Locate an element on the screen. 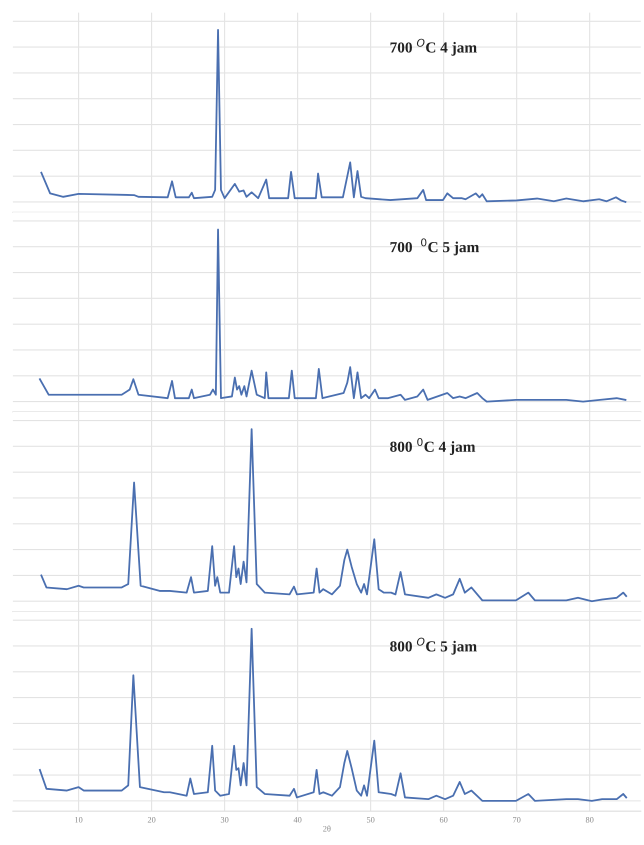 This screenshot has height=845, width=644. x-tick-label: 40 is located at coordinates (298, 819).